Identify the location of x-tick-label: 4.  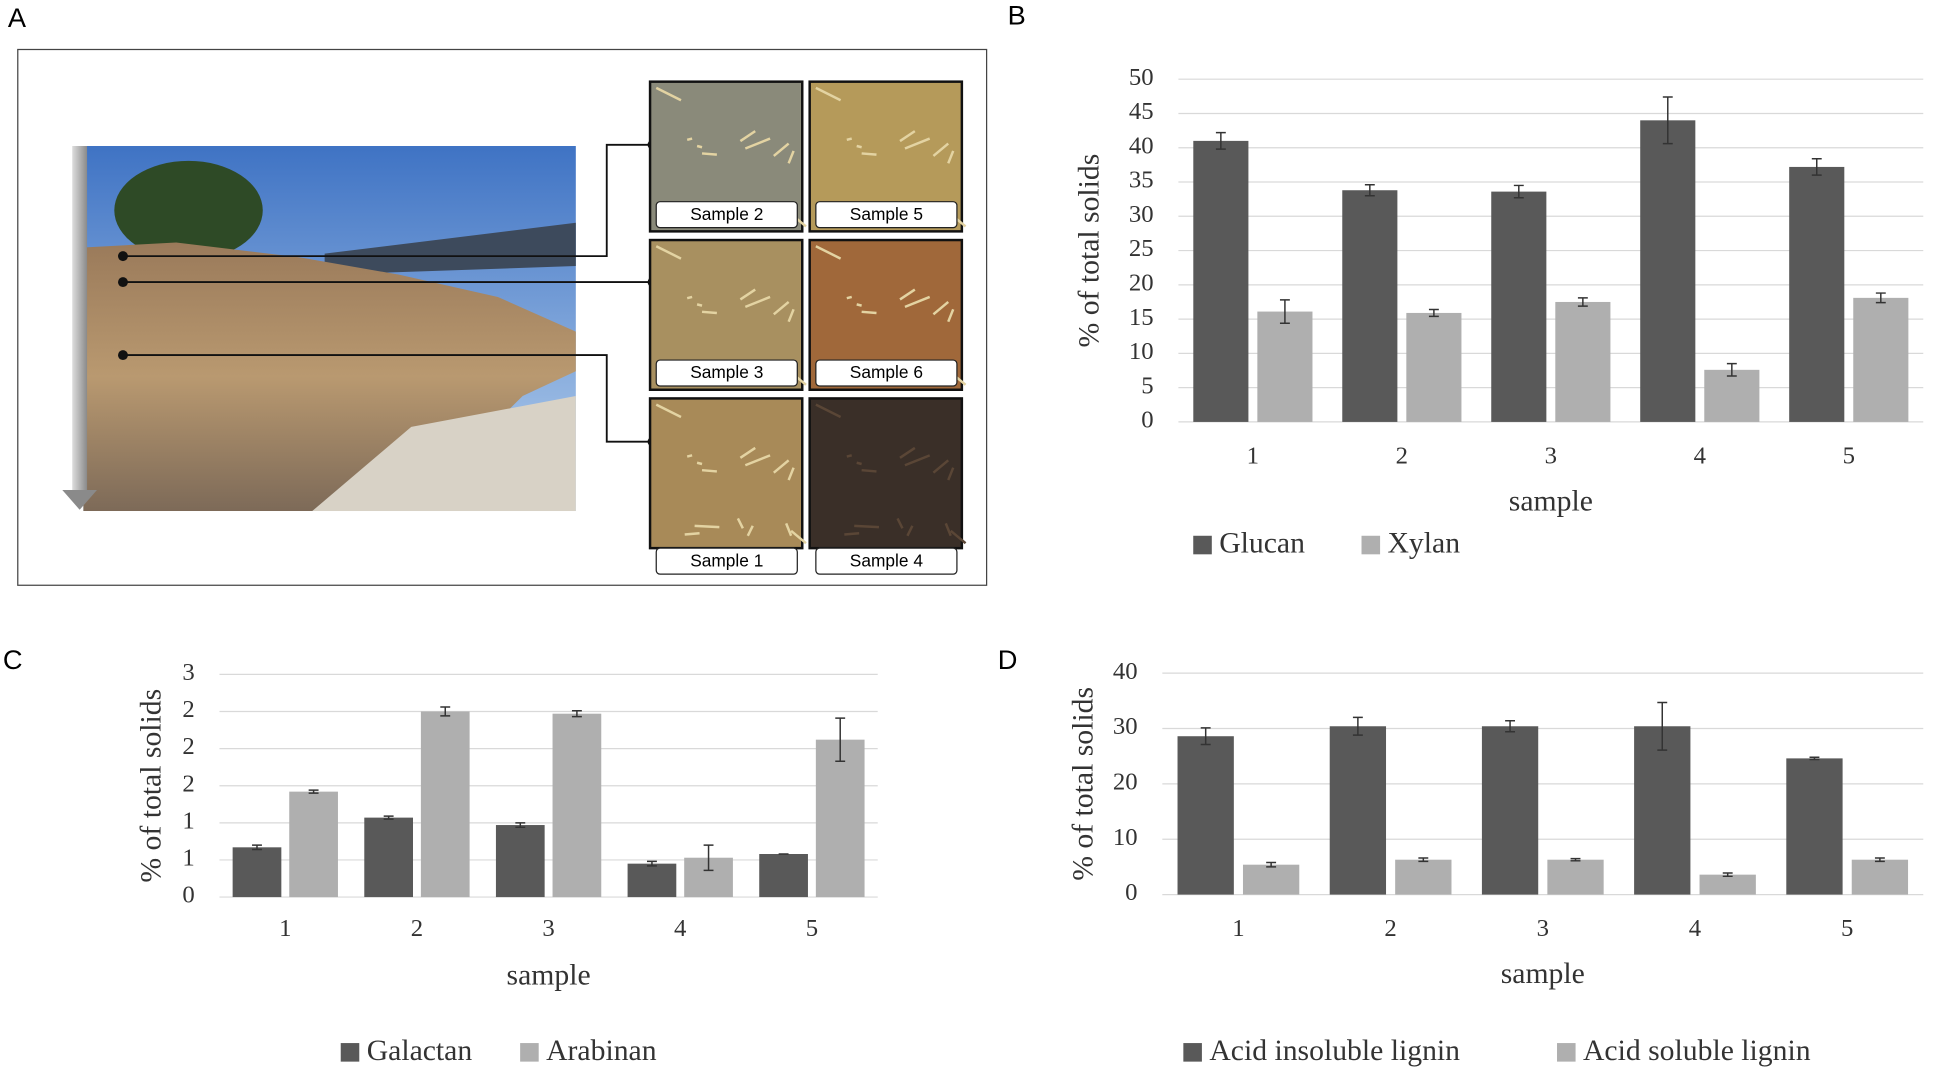
(1700, 455).